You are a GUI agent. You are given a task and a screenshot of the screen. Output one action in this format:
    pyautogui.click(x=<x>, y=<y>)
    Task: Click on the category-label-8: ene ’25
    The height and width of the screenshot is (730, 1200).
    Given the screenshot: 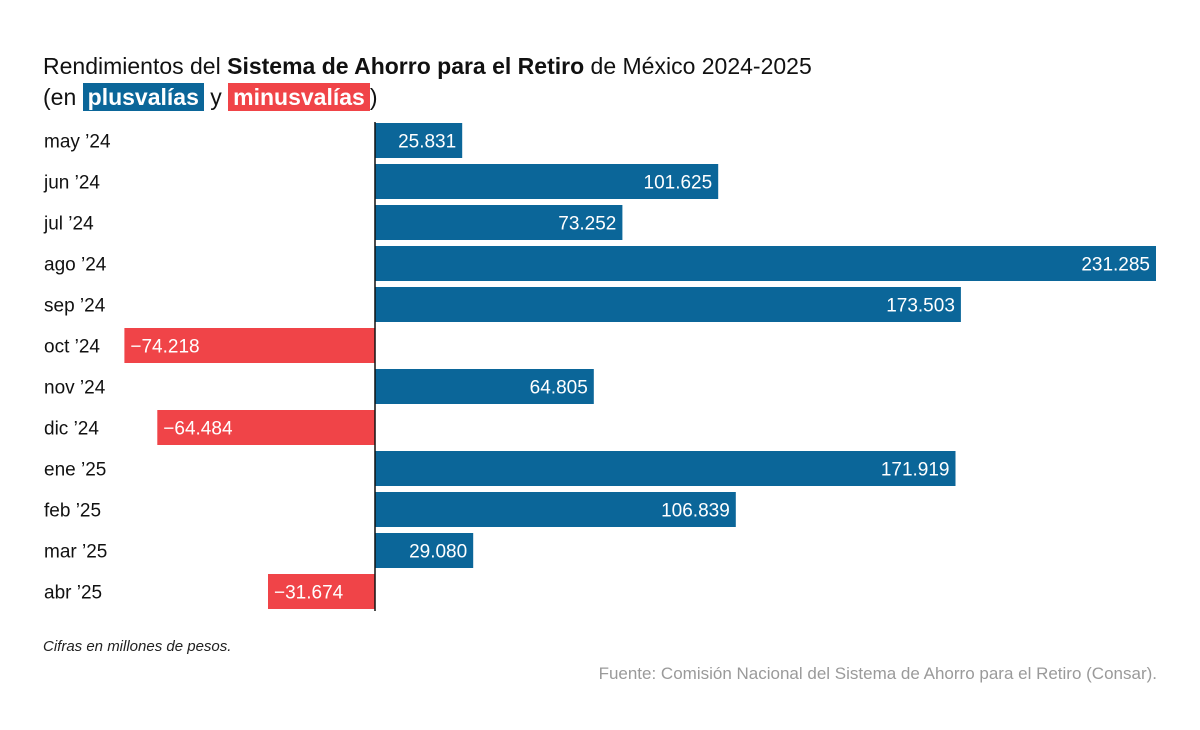 What is the action you would take?
    pyautogui.click(x=75, y=470)
    